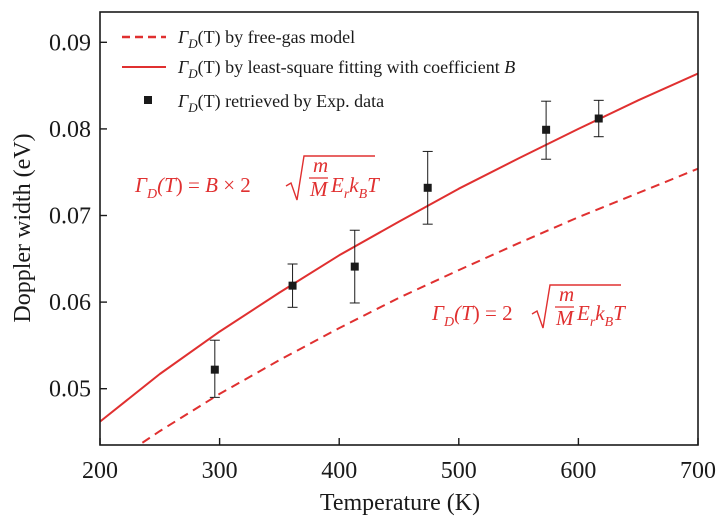 Image resolution: width=723 pixels, height=522 pixels. What do you see at coordinates (70, 130) in the screenshot?
I see `y-tick-label: 0.08` at bounding box center [70, 130].